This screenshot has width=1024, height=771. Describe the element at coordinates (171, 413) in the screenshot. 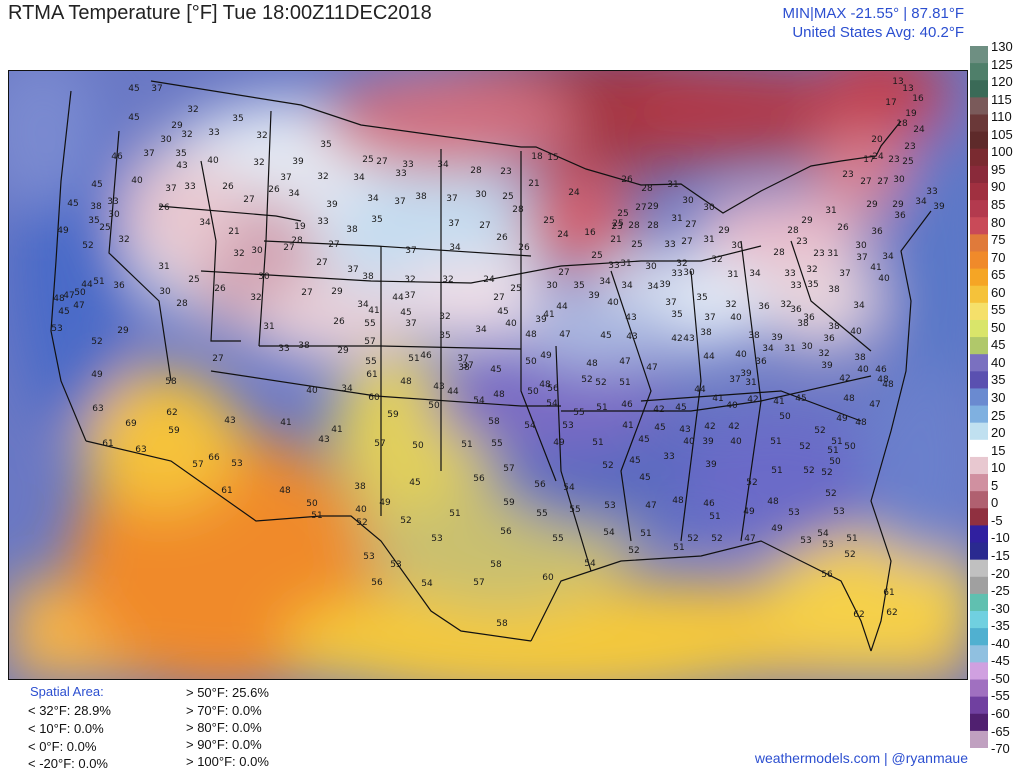

I see `station-temperature-label: 62` at that location.